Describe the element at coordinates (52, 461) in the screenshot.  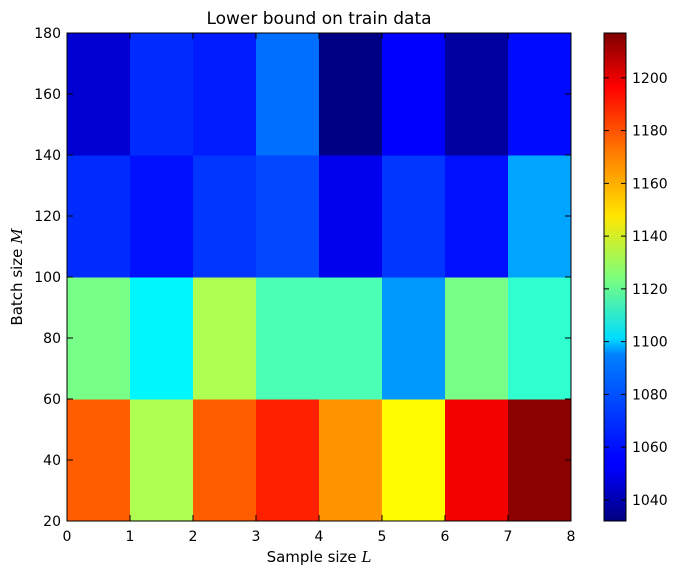
I see `y-tick-label: 40` at that location.